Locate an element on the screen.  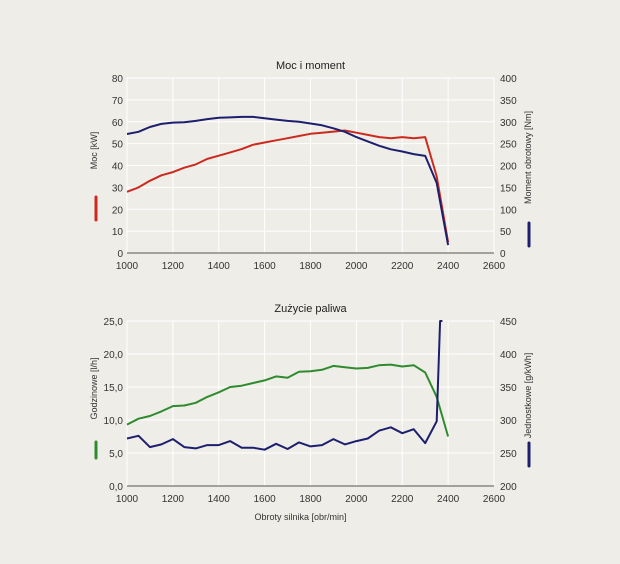
chart2-x-tick-label: 1600 is located at coordinates (265, 499).